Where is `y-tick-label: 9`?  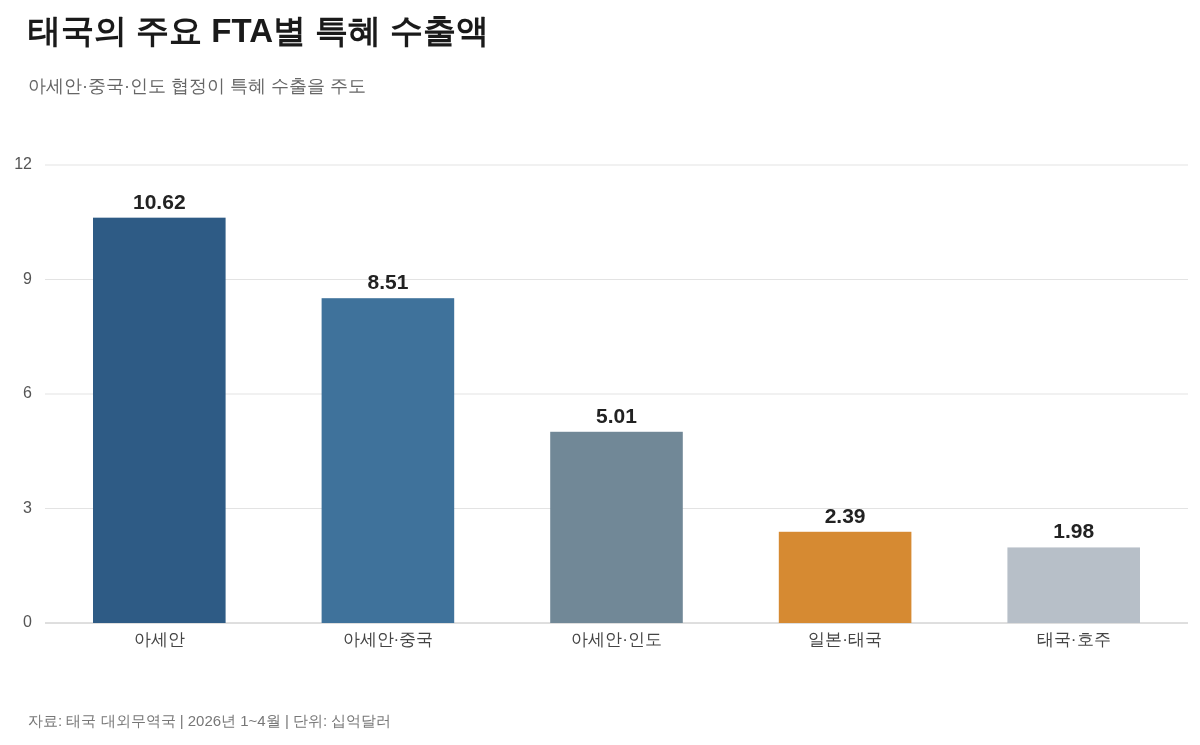
y-tick-label: 9 is located at coordinates (28, 278).